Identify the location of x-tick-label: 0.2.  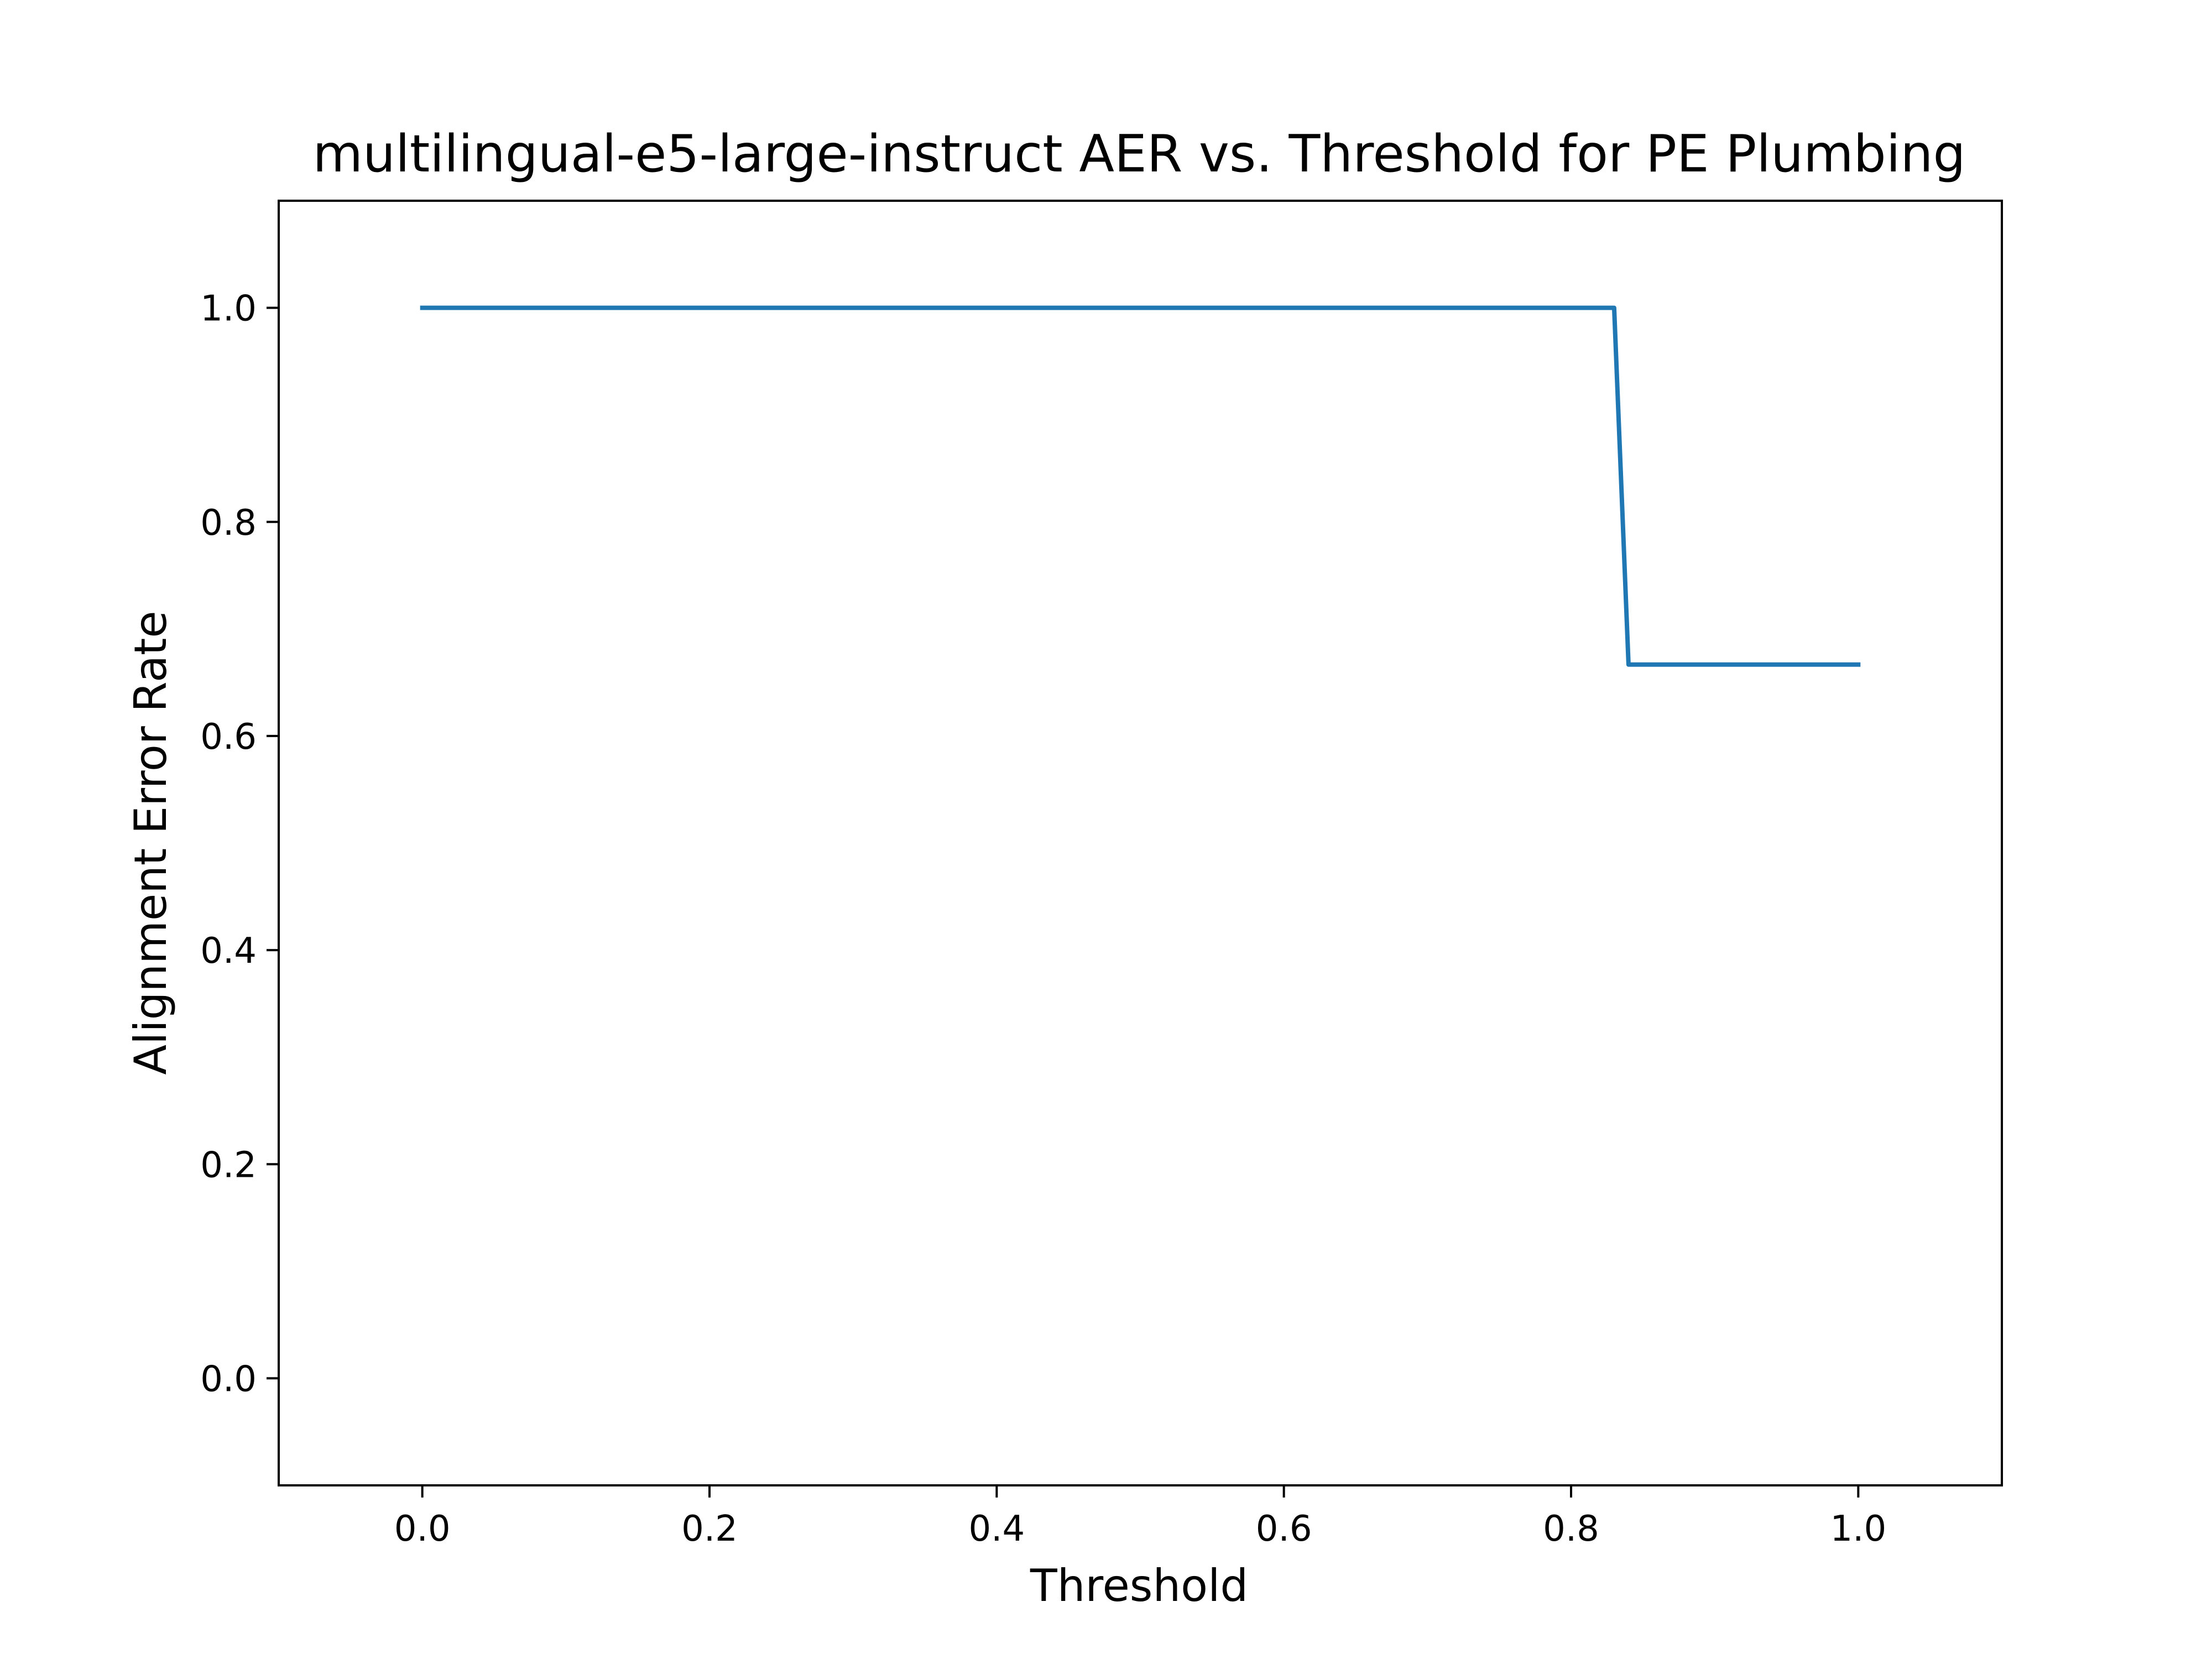
(710, 1529).